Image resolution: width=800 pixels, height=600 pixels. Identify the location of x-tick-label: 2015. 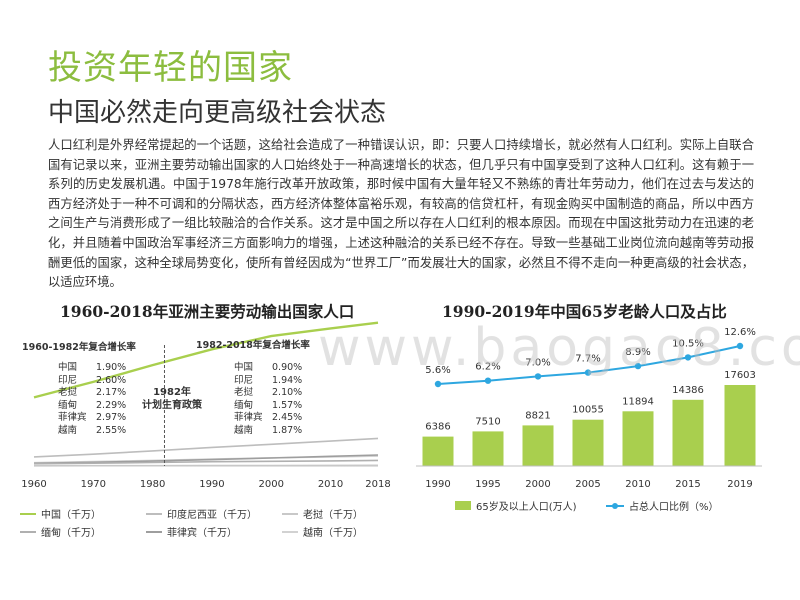
(687, 484).